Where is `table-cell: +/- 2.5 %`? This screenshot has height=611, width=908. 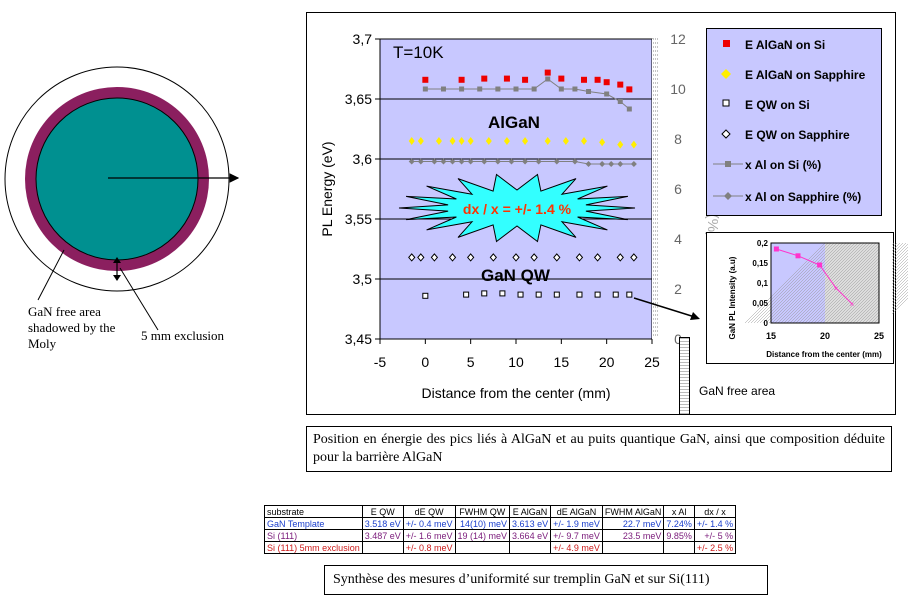
table-cell: +/- 2.5 % is located at coordinates (715, 547).